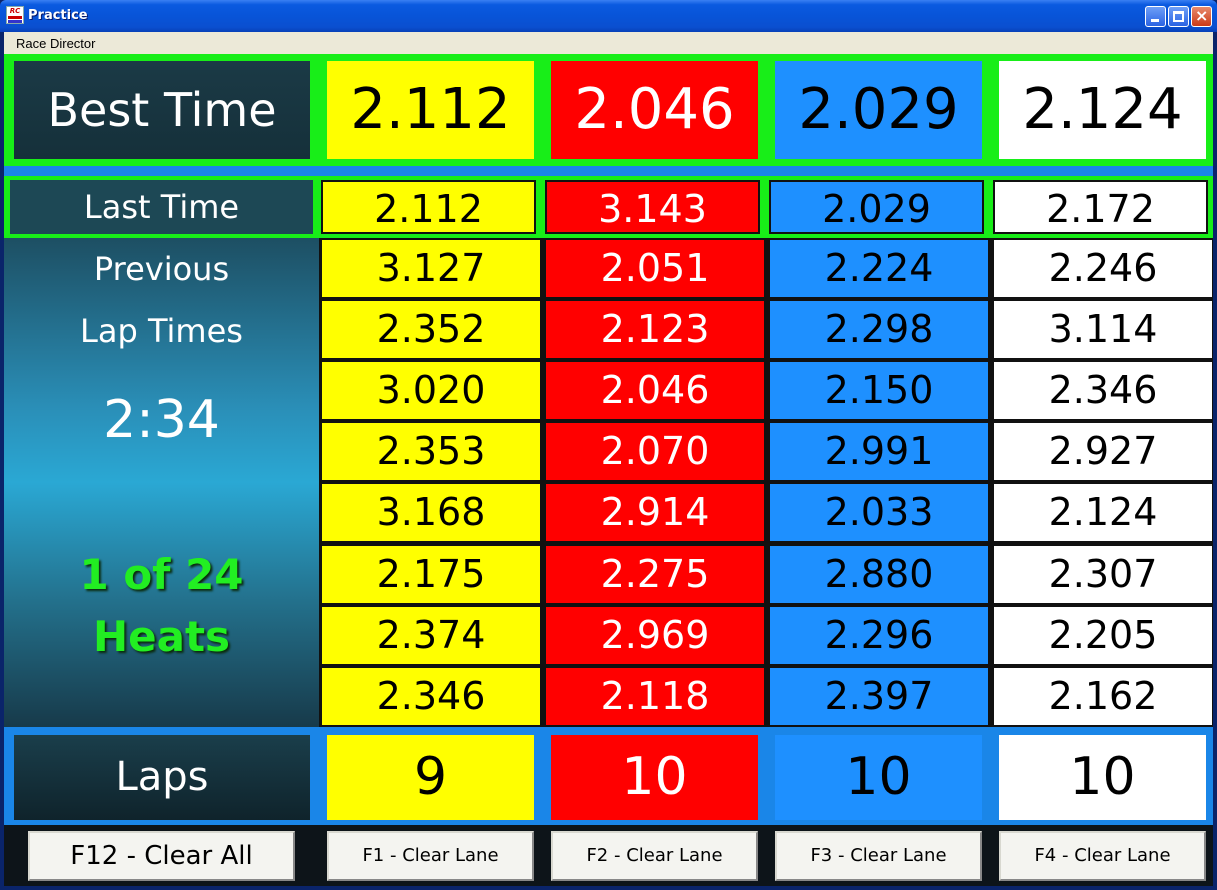 Image resolution: width=1217 pixels, height=890 pixels. Describe the element at coordinates (1103, 329) in the screenshot. I see `lap-time-cell: 3.114` at that location.